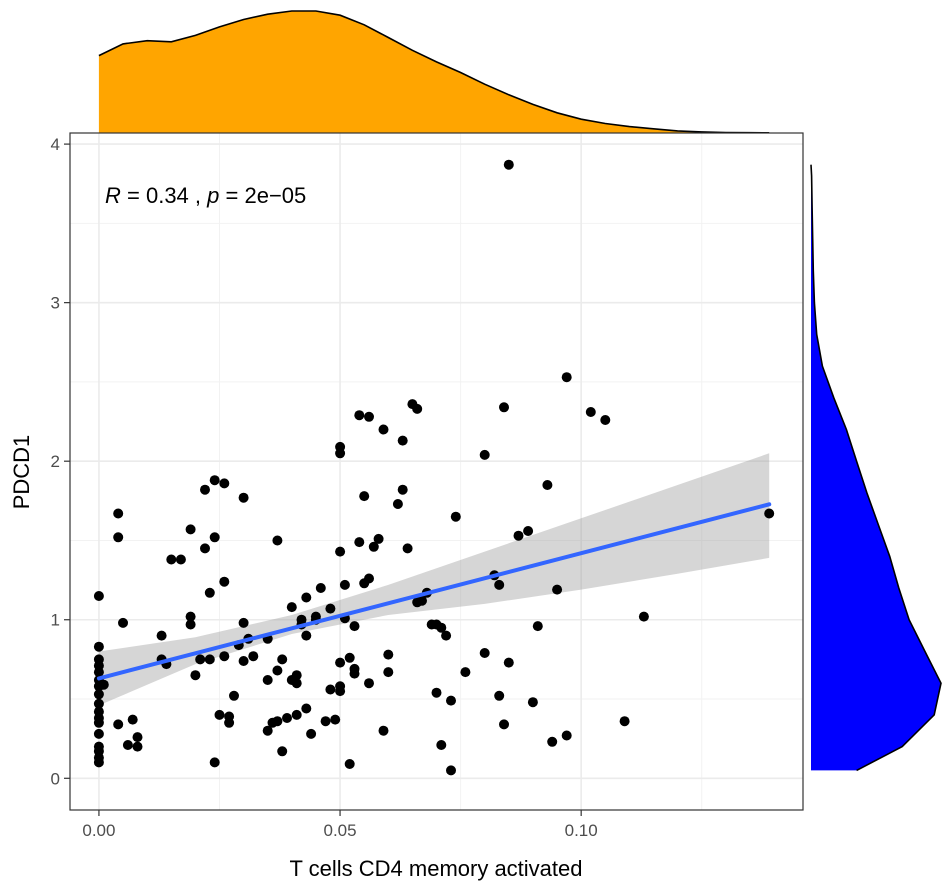  Describe the element at coordinates (21, 472) in the screenshot. I see `y-axis-title: PDCD1` at that location.